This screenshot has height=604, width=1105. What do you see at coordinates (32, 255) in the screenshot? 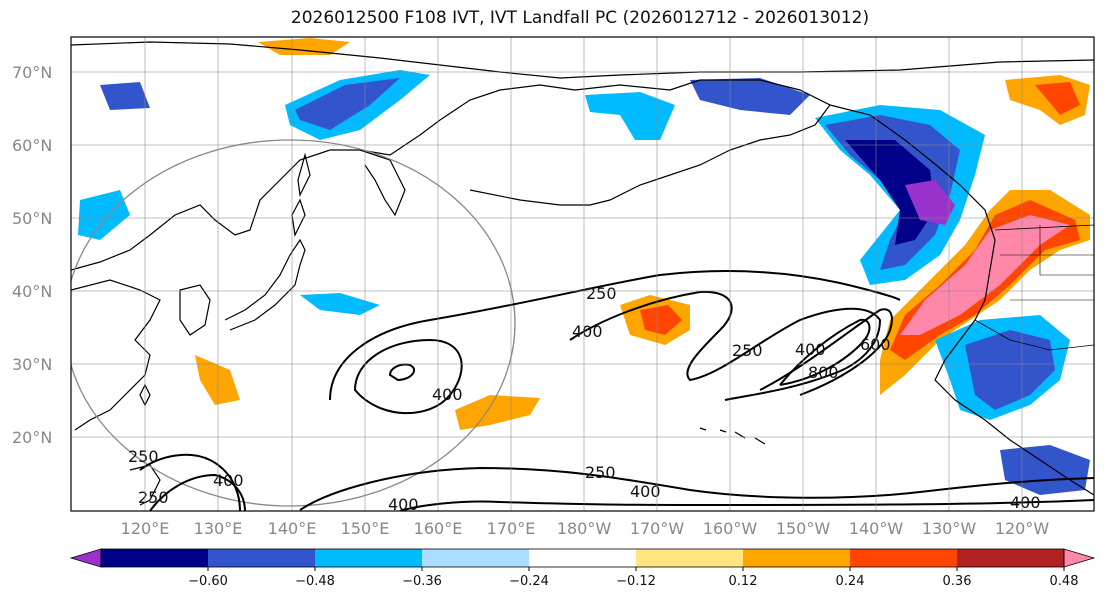
I see `latitude-labels: 70°N 60°N 50°N 40°N 30°N 20°N` at bounding box center [32, 255].